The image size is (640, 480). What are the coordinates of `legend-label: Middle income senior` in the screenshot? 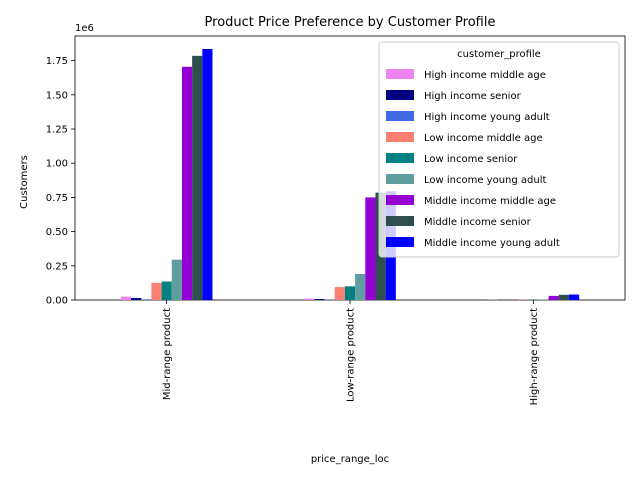 It's located at (478, 222).